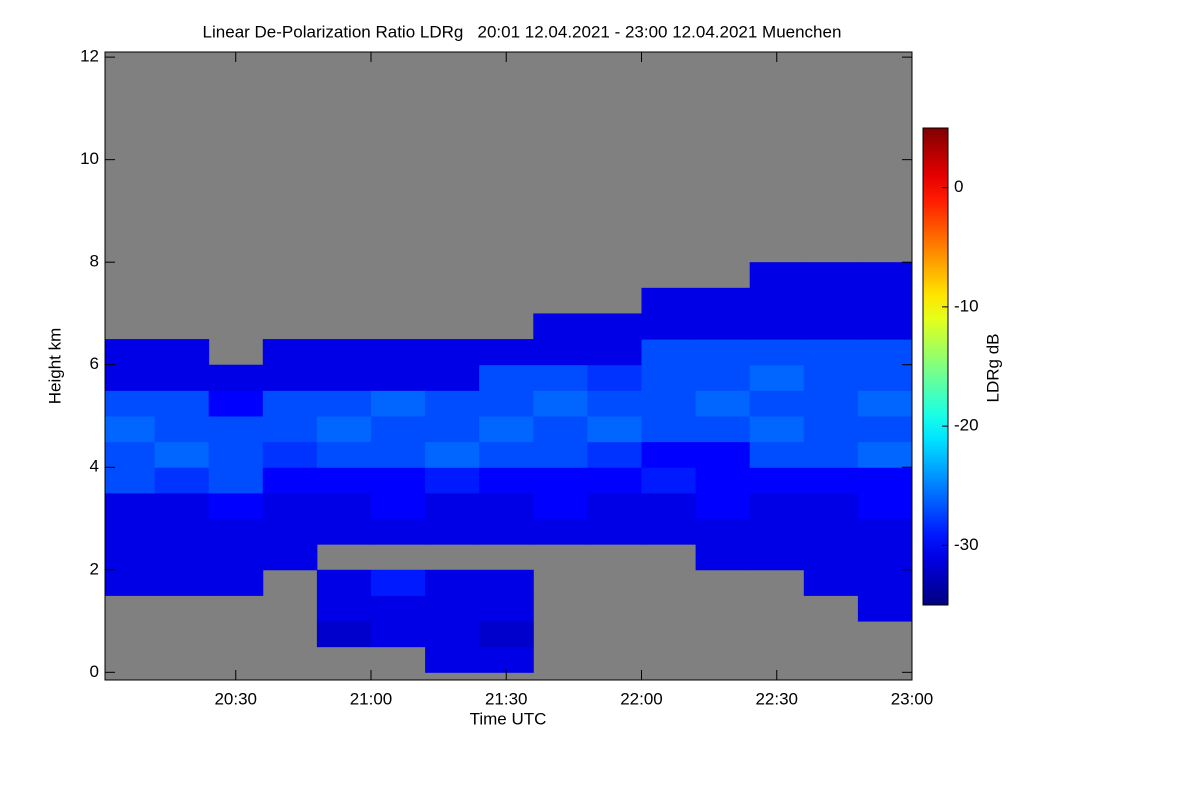 Image resolution: width=1200 pixels, height=800 pixels. I want to click on y-tick-label: 0, so click(94, 671).